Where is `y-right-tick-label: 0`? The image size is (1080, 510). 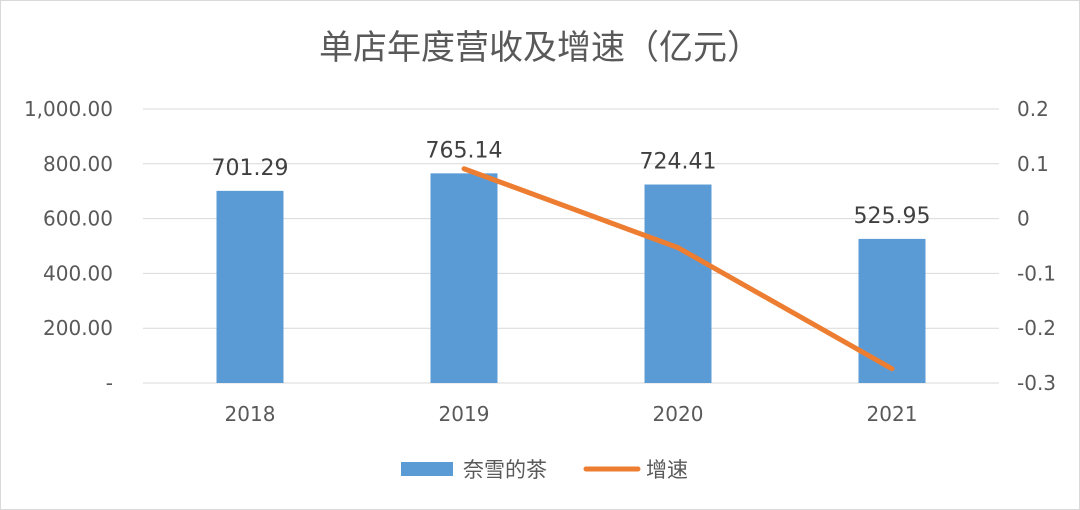 y-right-tick-label: 0 is located at coordinates (1023, 219).